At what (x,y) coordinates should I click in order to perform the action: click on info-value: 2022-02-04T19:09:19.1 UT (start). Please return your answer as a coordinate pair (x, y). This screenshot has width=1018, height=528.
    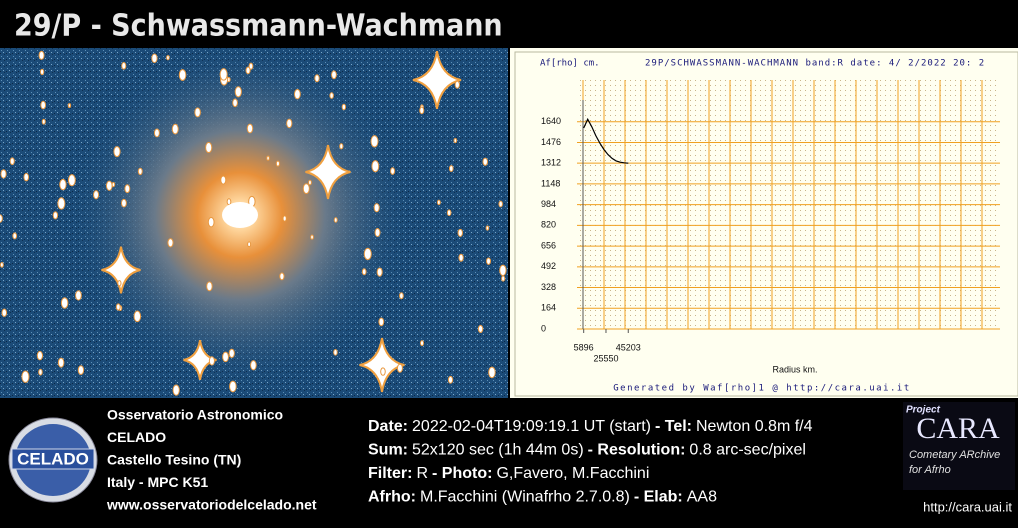
    Looking at the image, I should click on (531, 426).